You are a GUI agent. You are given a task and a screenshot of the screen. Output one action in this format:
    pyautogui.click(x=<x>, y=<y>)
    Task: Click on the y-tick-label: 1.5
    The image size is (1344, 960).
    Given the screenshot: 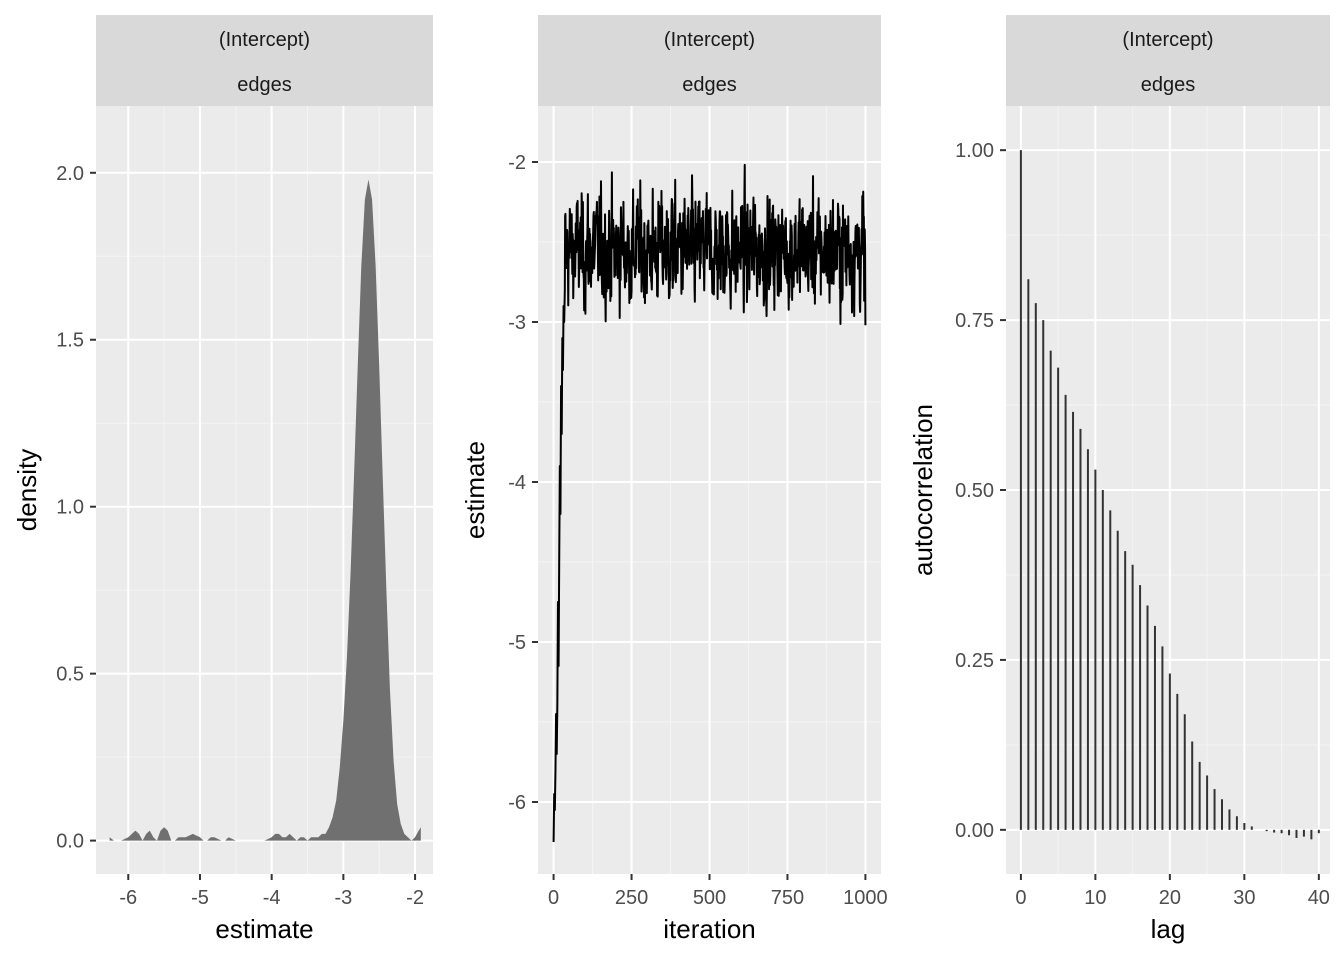 What is the action you would take?
    pyautogui.click(x=70, y=341)
    